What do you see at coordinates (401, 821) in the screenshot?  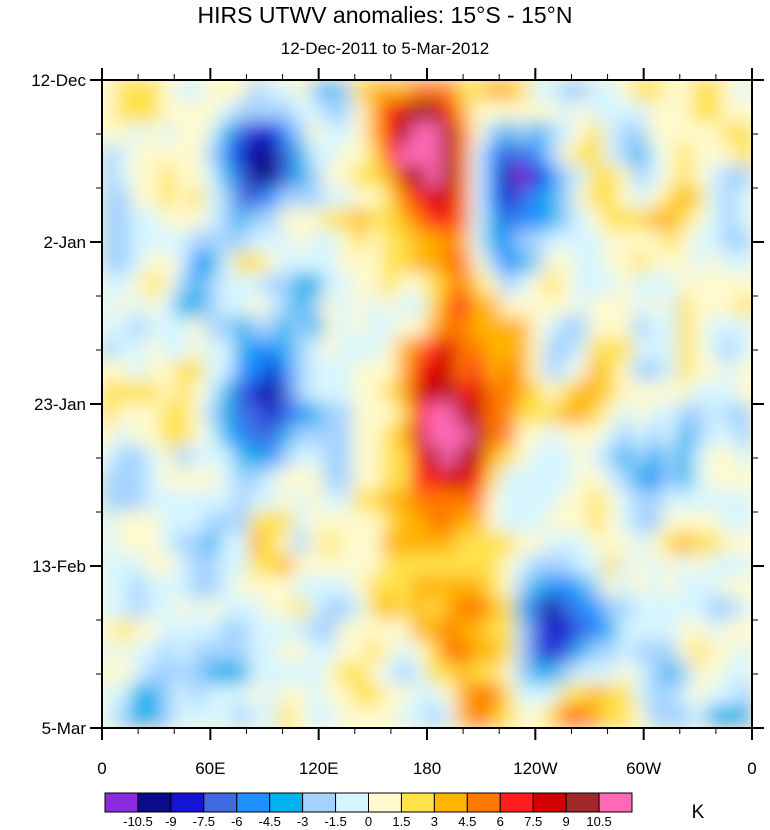 I see `colorbar-label: 1.5` at bounding box center [401, 821].